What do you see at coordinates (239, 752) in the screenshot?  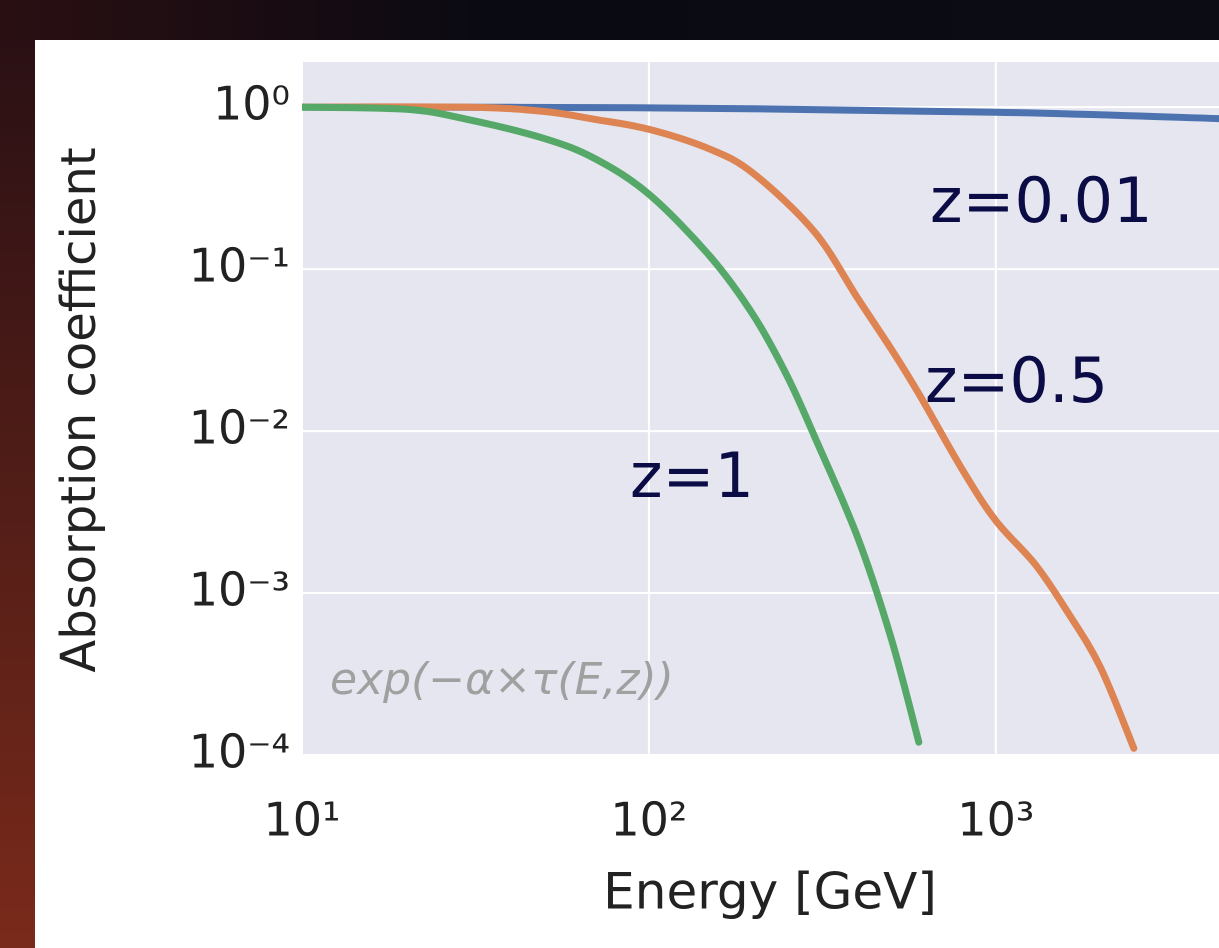 I see `y-tick-label: 10⁻⁴` at bounding box center [239, 752].